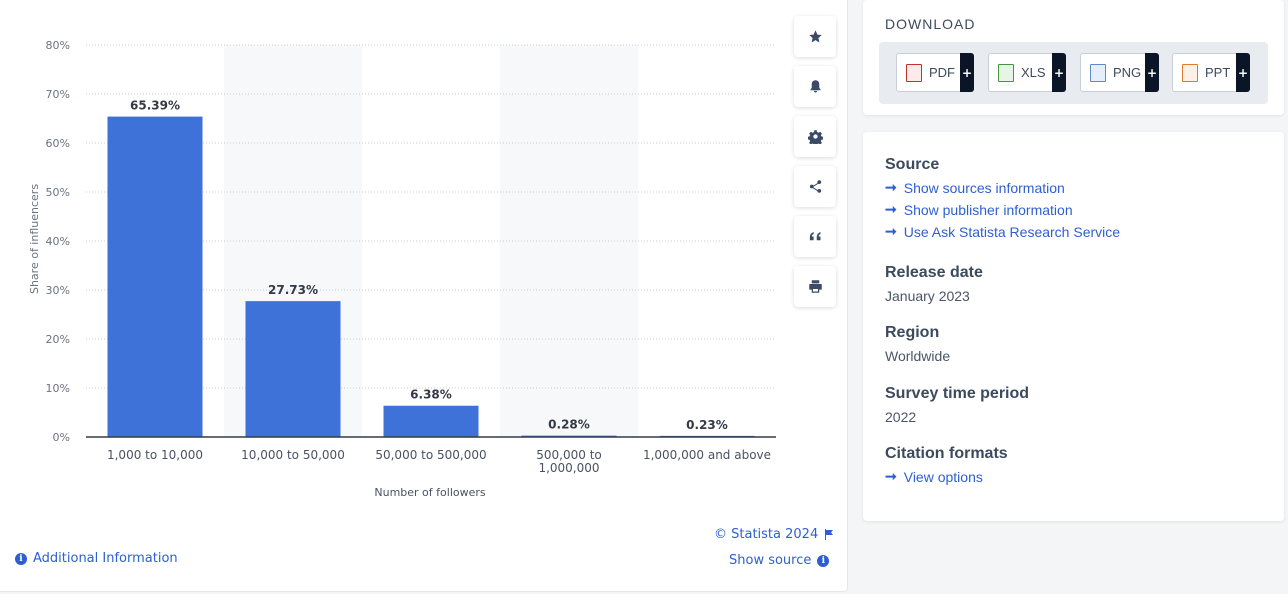  I want to click on favorite-button, so click(815, 36).